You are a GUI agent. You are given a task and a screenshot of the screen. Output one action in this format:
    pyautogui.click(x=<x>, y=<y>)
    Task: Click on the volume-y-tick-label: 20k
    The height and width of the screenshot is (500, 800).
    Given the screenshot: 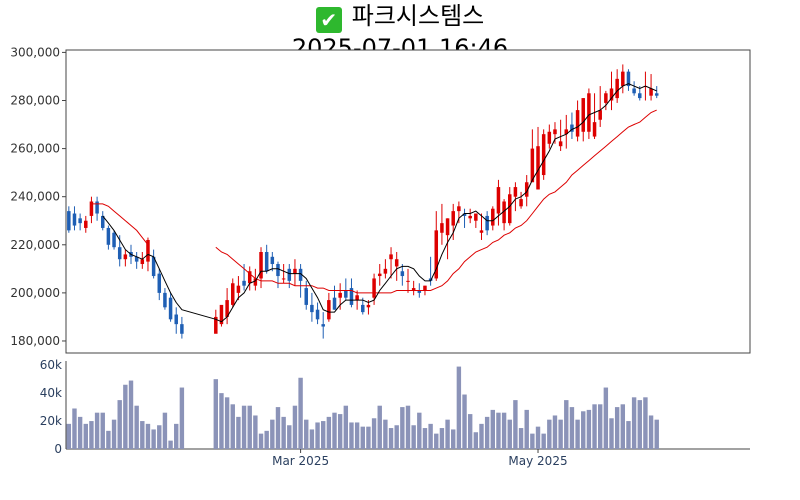 What is the action you would take?
    pyautogui.click(x=51, y=421)
    